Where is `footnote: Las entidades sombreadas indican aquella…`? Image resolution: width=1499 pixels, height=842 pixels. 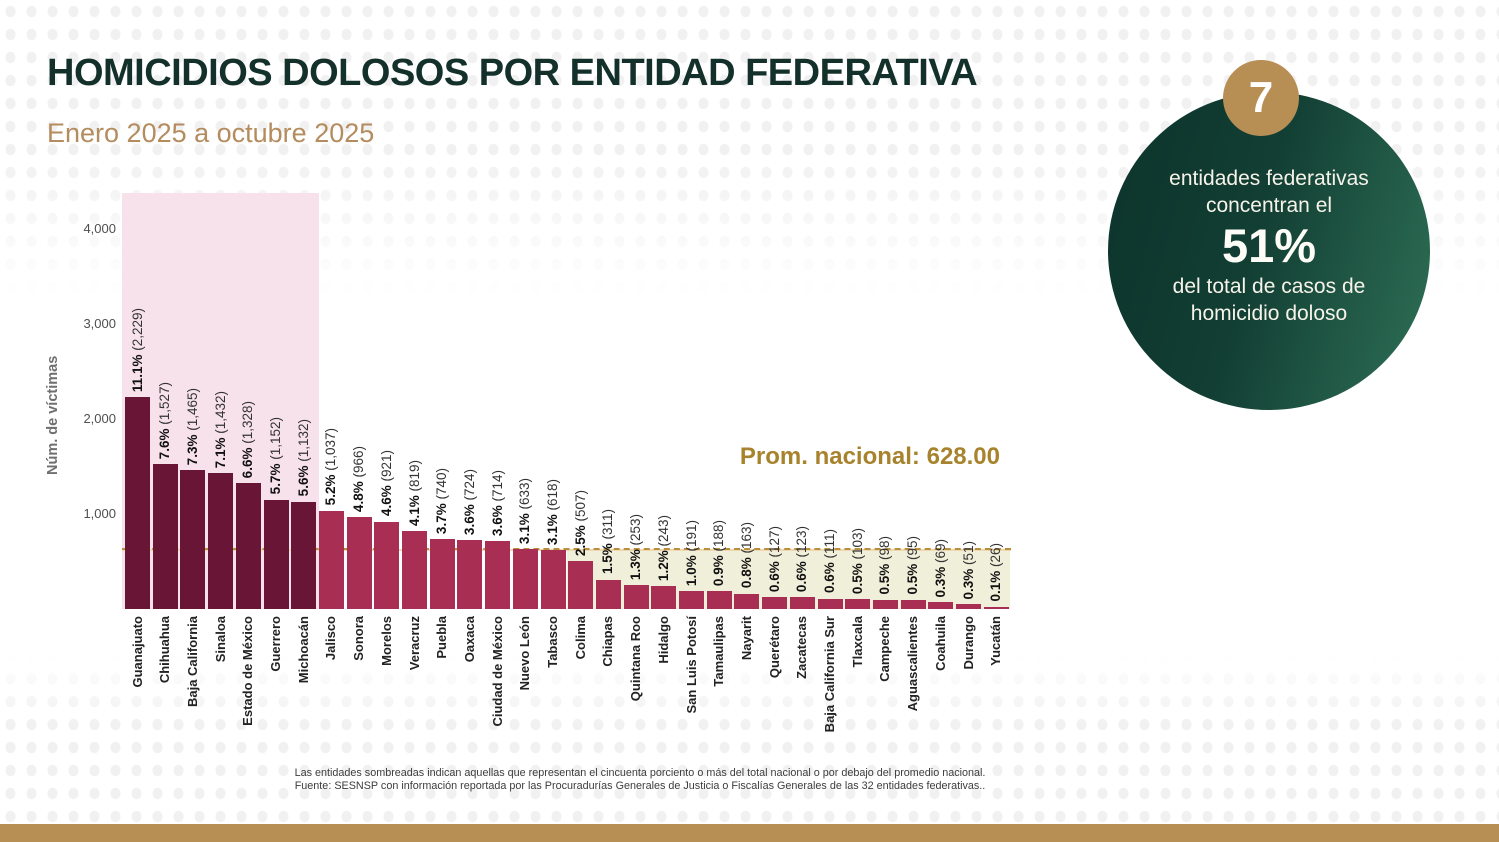 footnote: Las entidades sombreadas indican aquella… is located at coordinates (640, 780).